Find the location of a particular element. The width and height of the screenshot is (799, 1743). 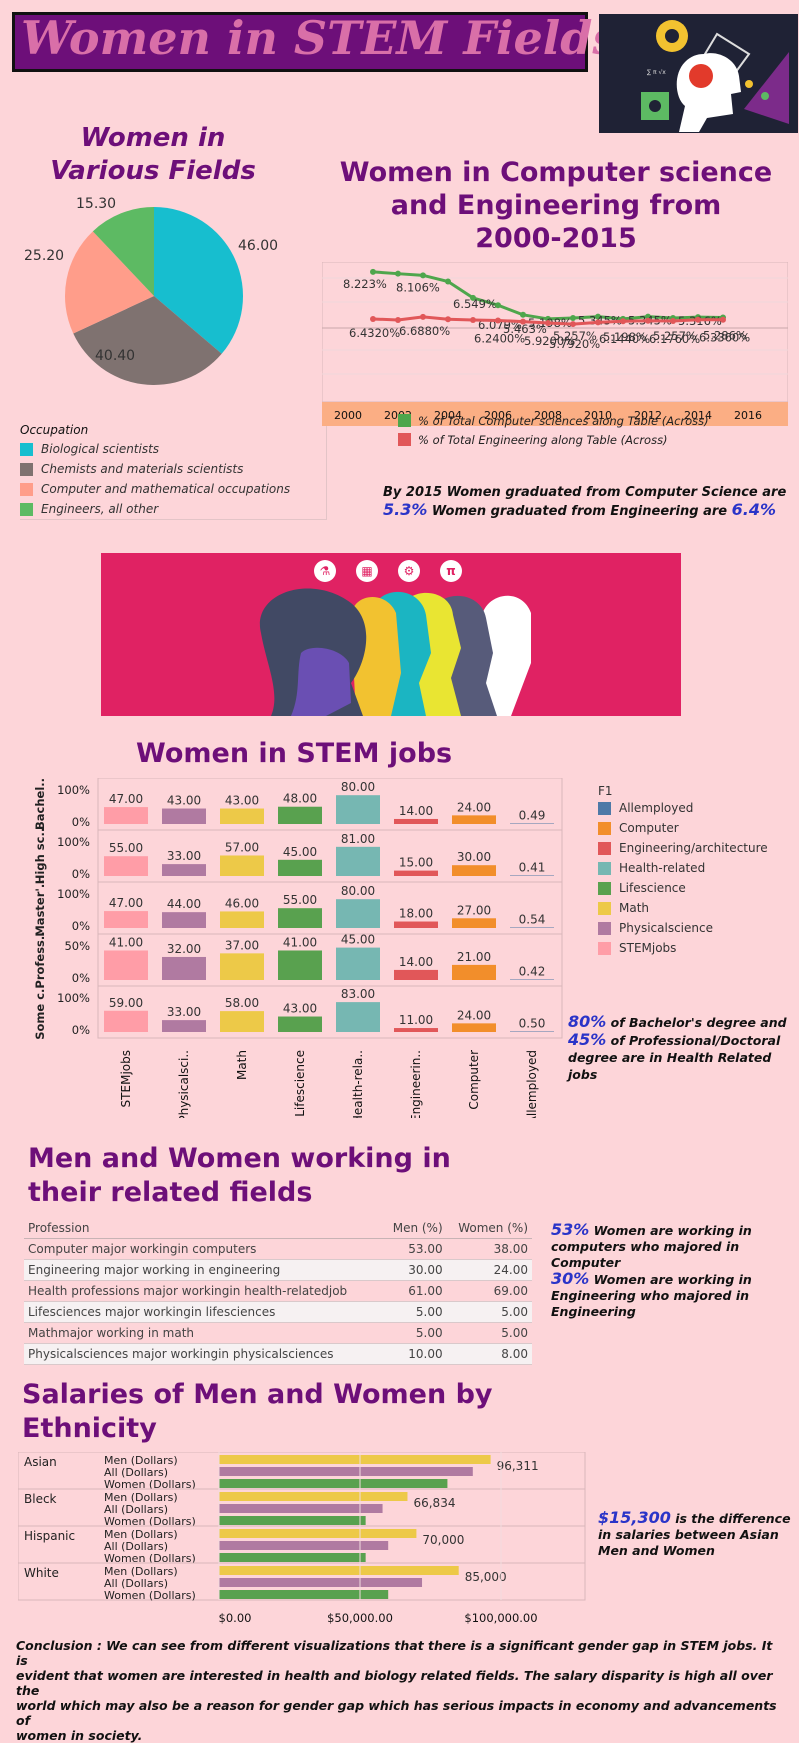

jobs-legend-item: Math is located at coordinates (693, 908).